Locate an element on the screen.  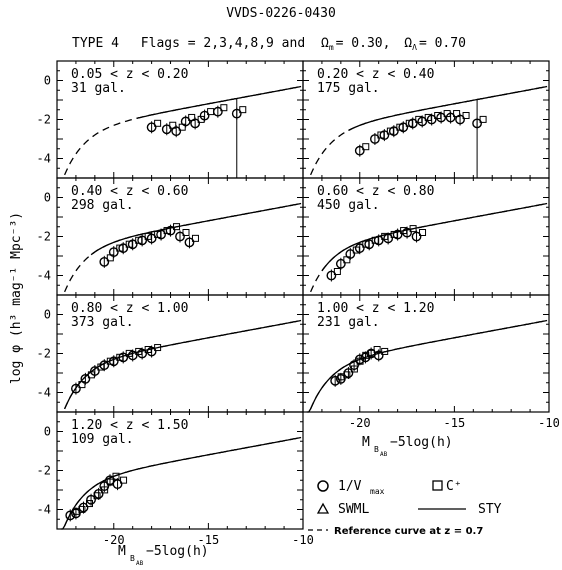
panel-galaxy-count: 175 gal. is located at coordinates (348, 88).